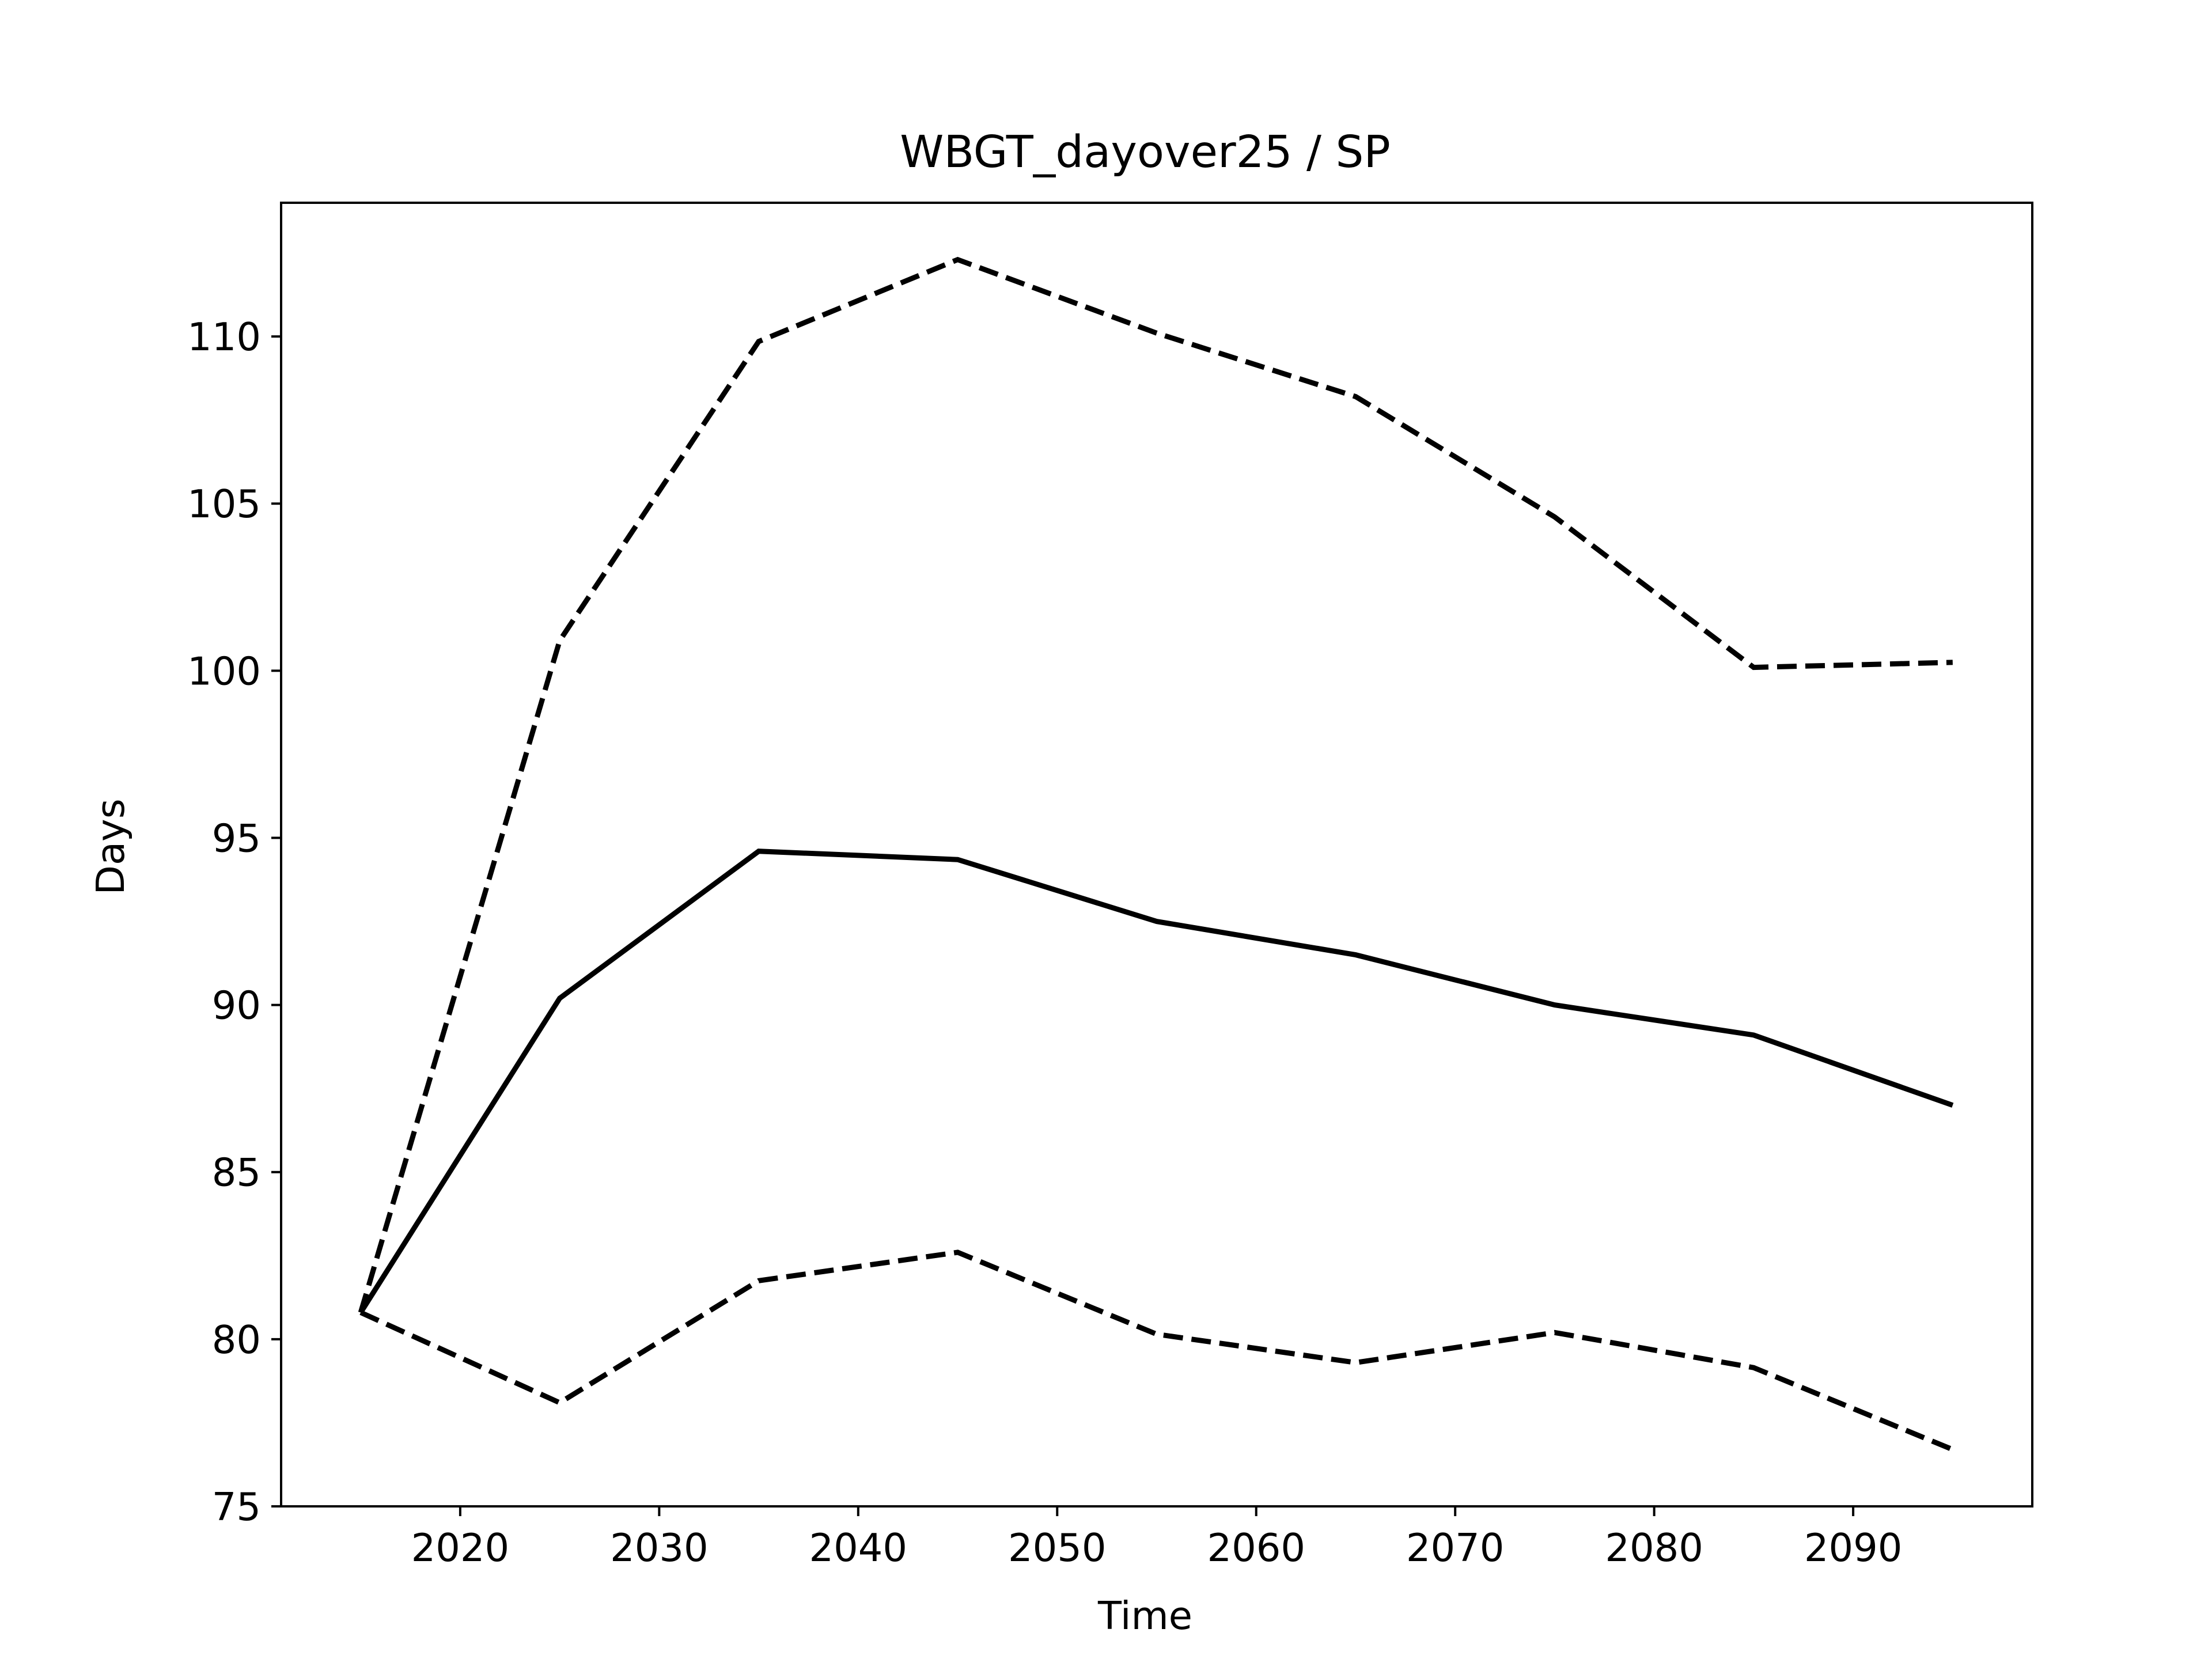  What do you see at coordinates (858, 1547) in the screenshot?
I see `x-tick-label: 2040` at bounding box center [858, 1547].